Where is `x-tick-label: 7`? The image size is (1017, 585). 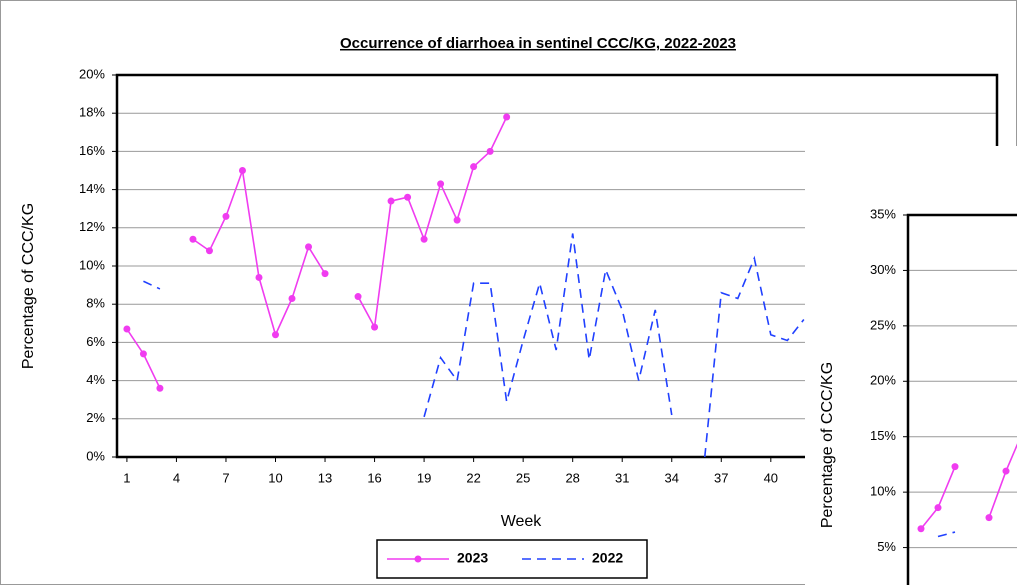 x-tick-label: 7 is located at coordinates (225, 477).